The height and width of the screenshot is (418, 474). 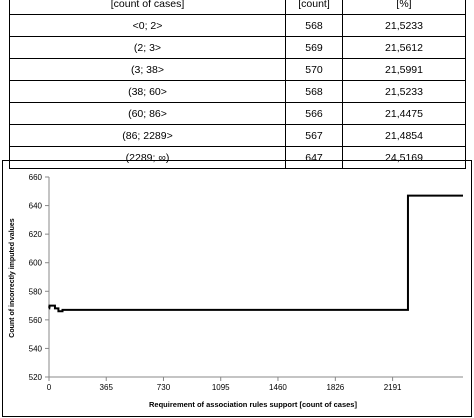 I want to click on cell-percent: 21,4854, so click(x=404, y=135).